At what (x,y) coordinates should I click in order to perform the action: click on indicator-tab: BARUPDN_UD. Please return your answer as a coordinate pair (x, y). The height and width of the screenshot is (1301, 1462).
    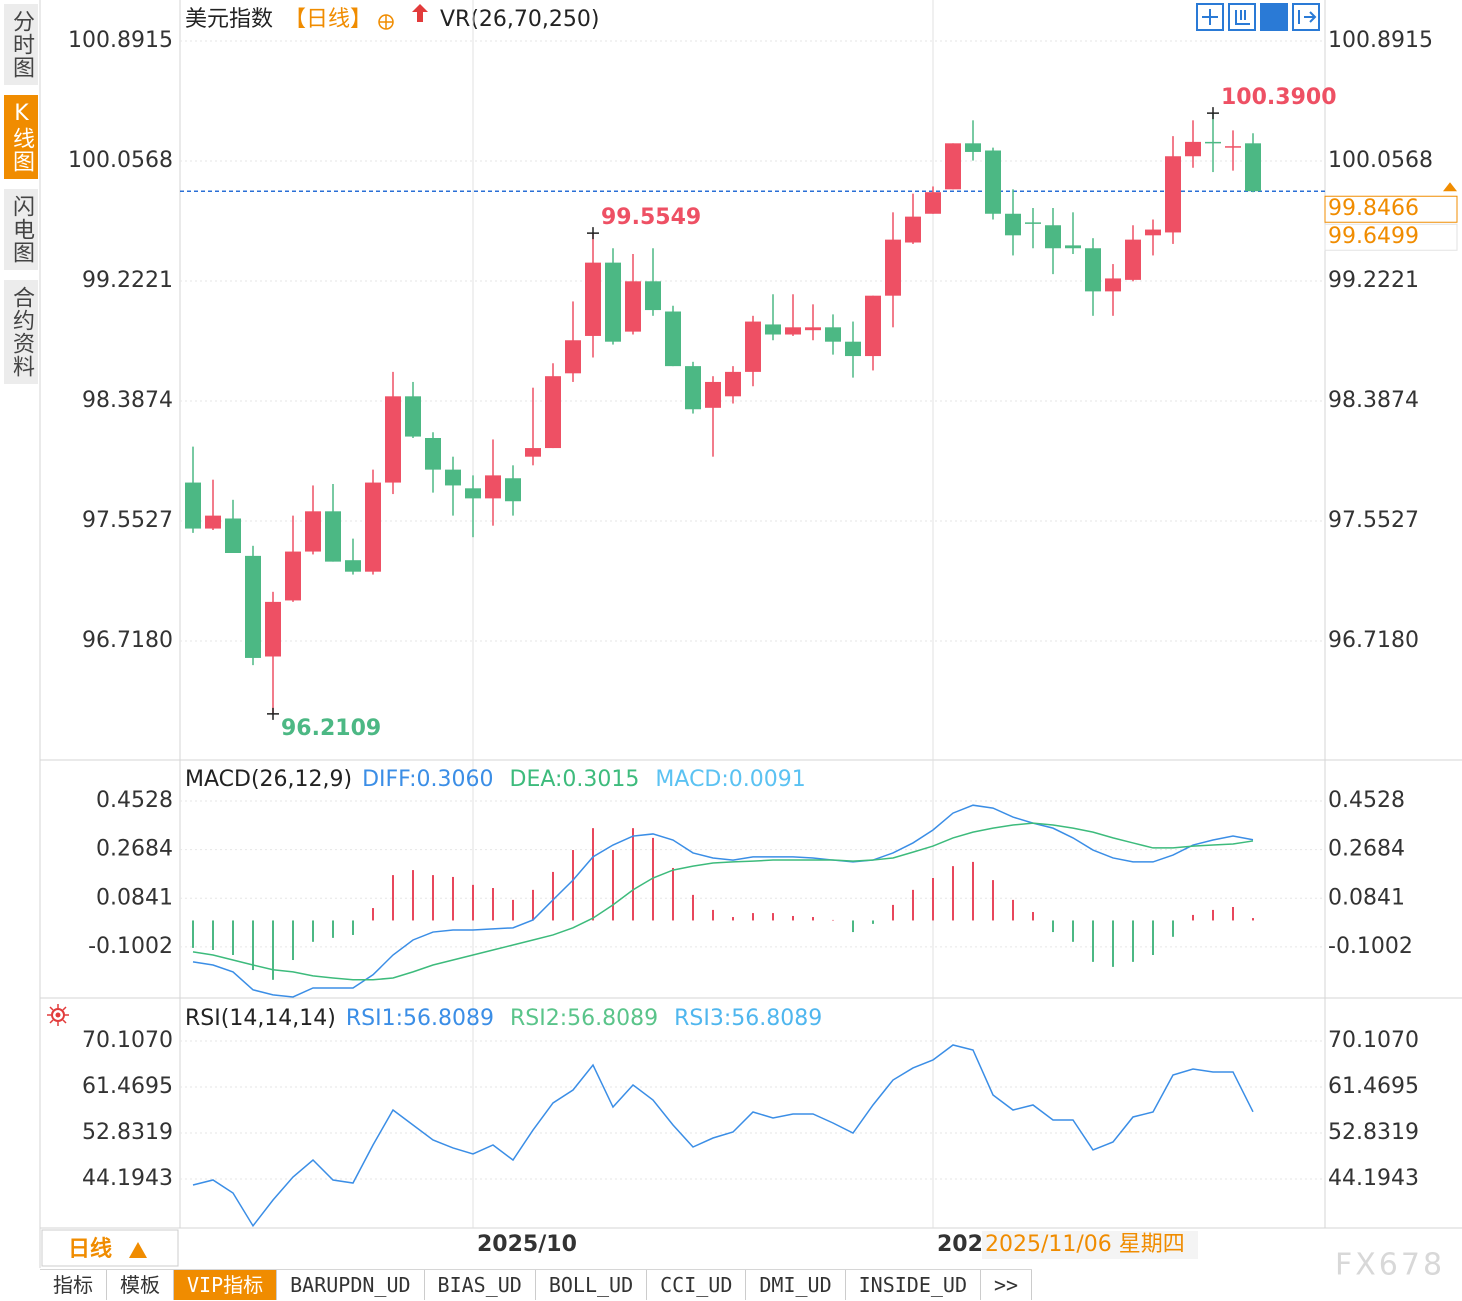
    Looking at the image, I should click on (351, 1285).